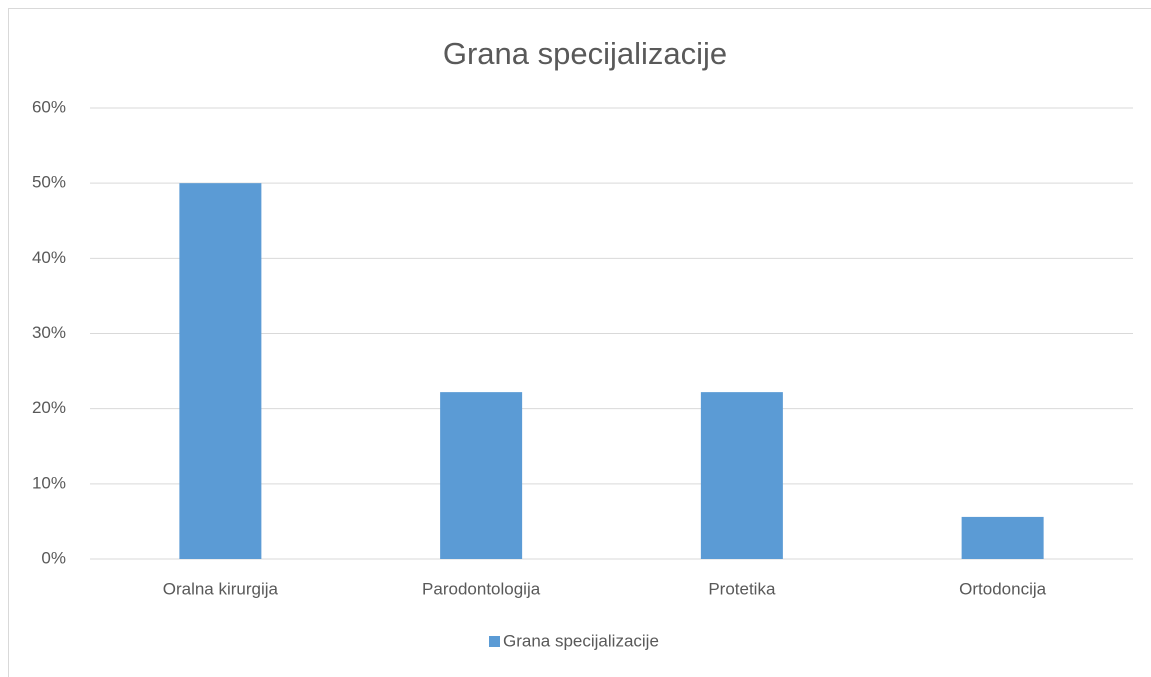  Describe the element at coordinates (585, 53) in the screenshot. I see `chart-title: Grana specijalizacije` at that location.